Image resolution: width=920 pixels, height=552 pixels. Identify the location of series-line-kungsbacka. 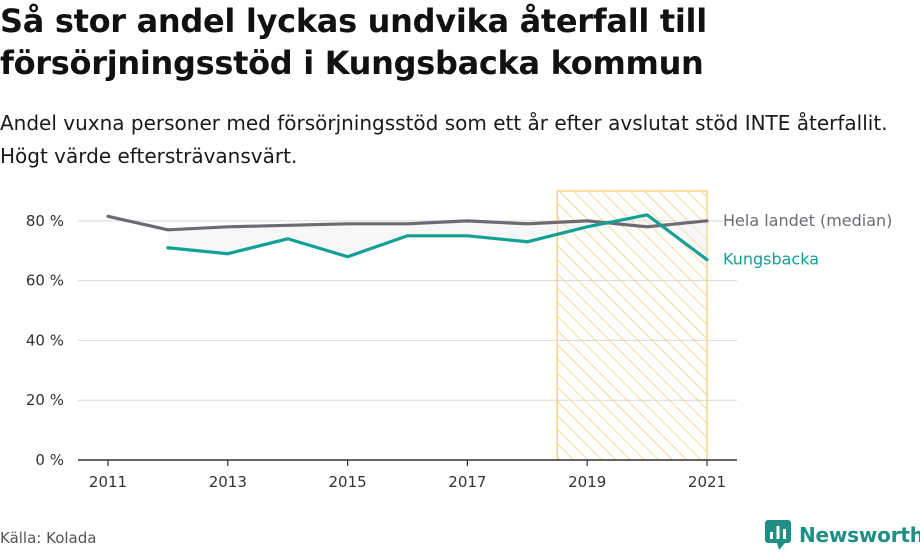
(437, 237).